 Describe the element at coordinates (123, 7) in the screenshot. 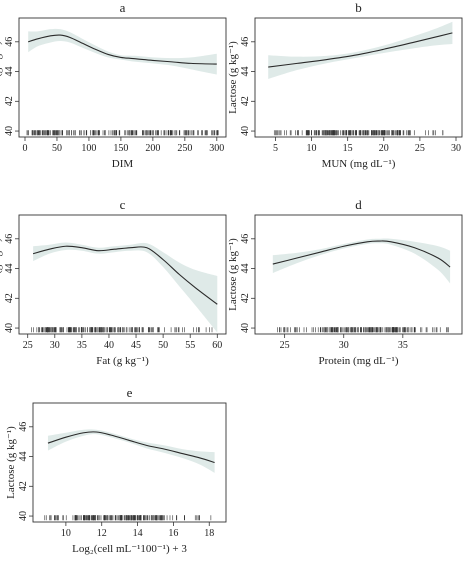

I see `panel-letter: a` at that location.